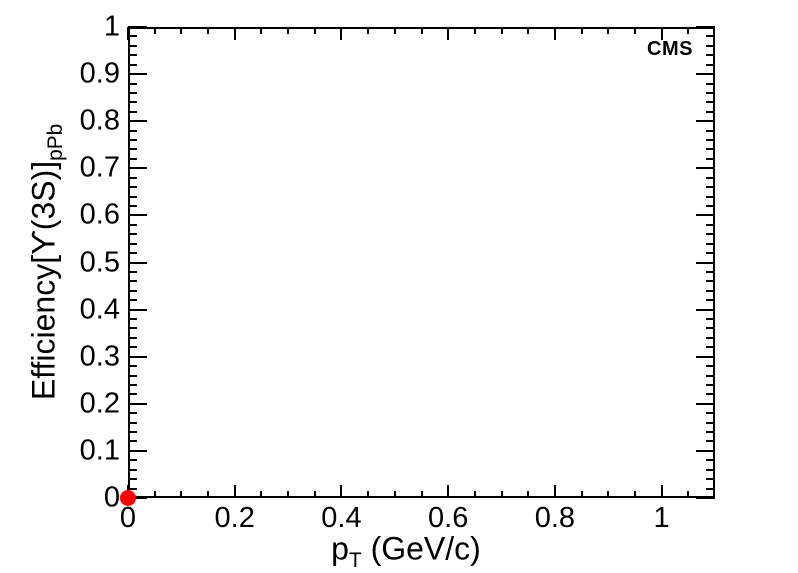  I want to click on x-tick-label: 1, so click(661, 518).